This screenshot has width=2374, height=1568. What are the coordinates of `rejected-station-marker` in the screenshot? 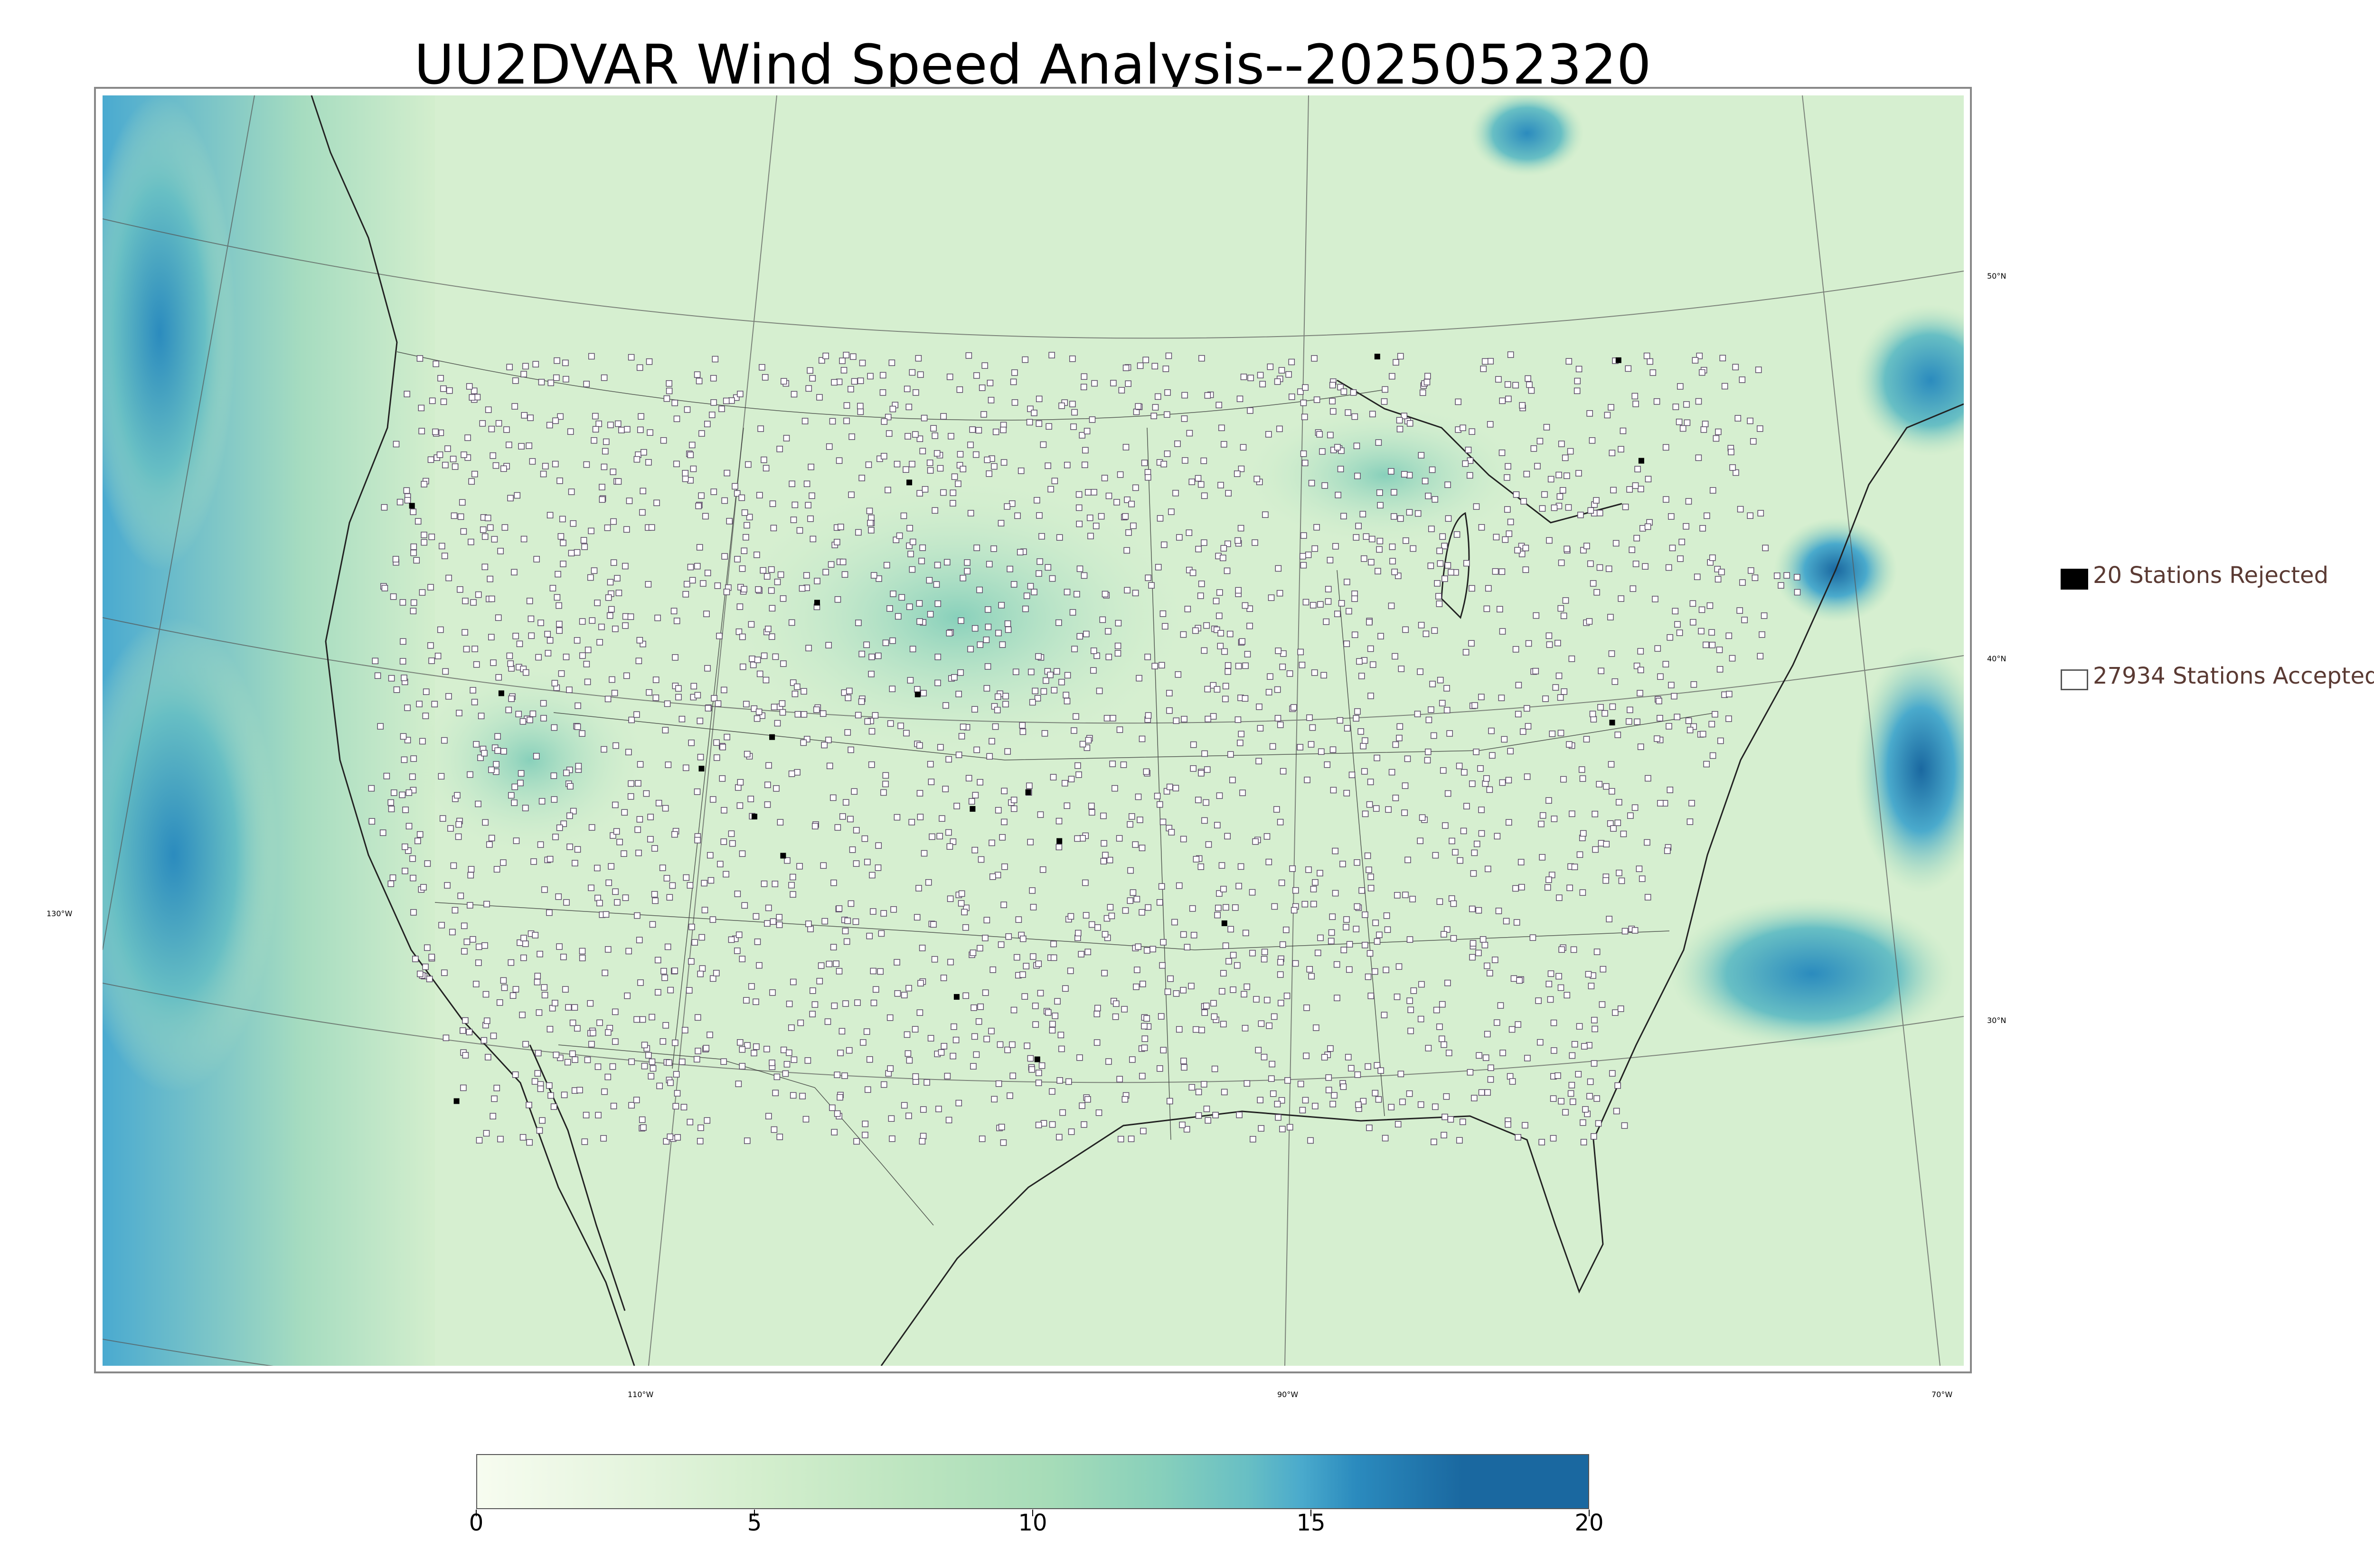 It's located at (1612, 723).